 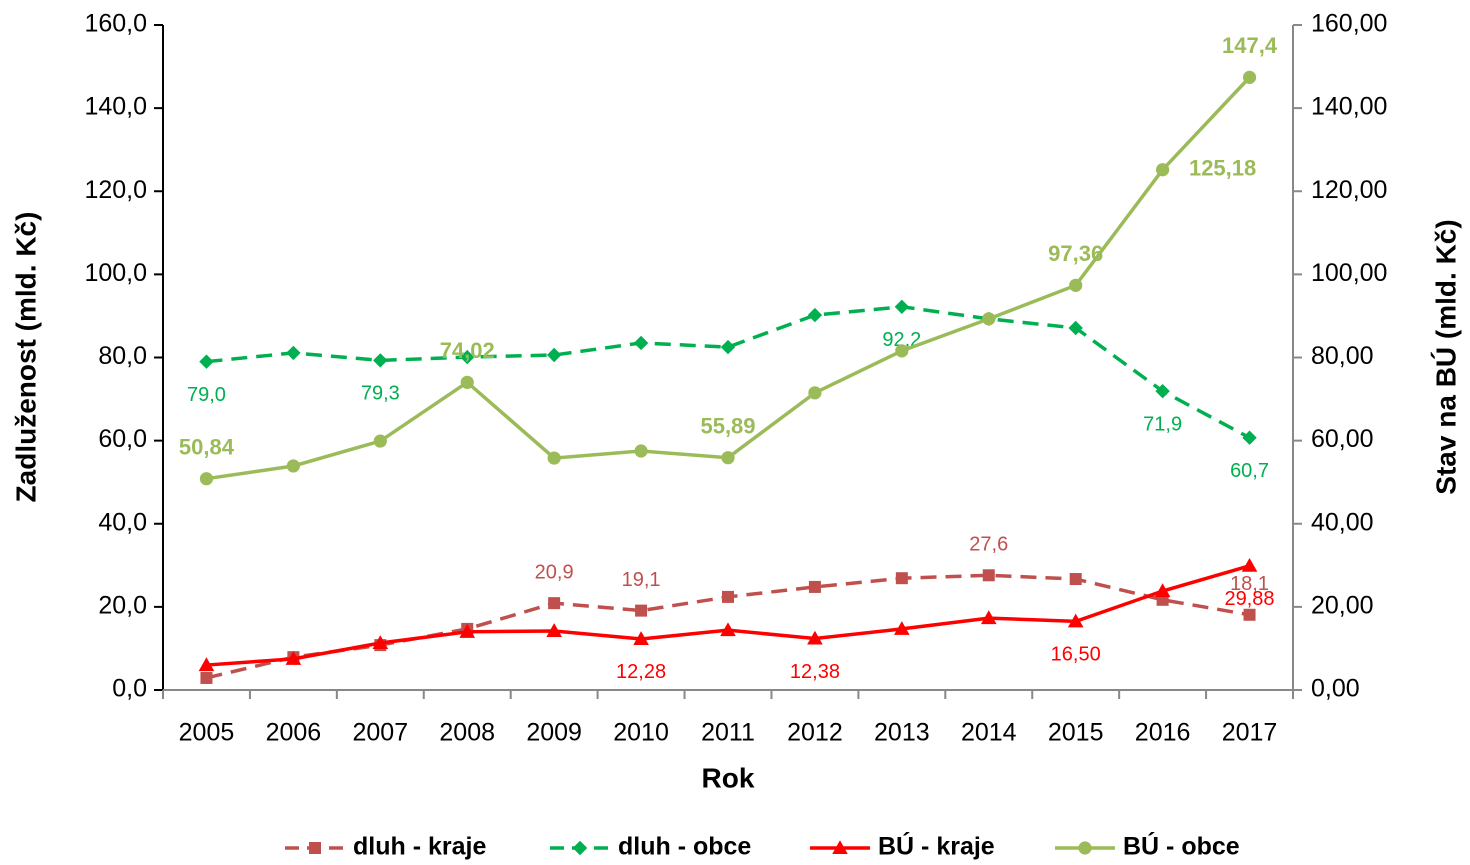 I want to click on legend-label: BÚ - kraje, so click(x=936, y=846).